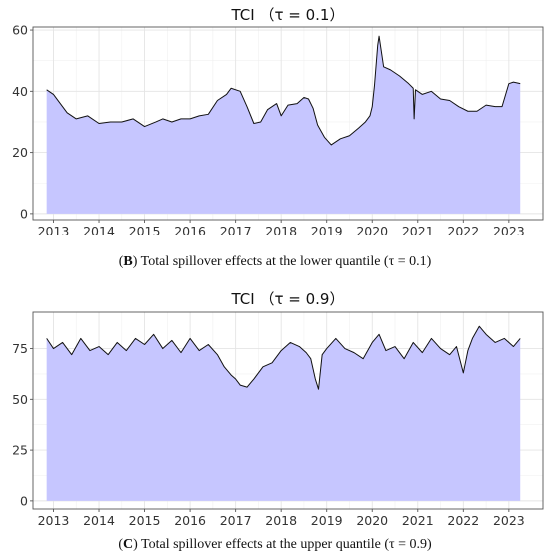 This screenshot has height=557, width=550. Describe the element at coordinates (20, 152) in the screenshot. I see `y-tick-label: 20` at that location.